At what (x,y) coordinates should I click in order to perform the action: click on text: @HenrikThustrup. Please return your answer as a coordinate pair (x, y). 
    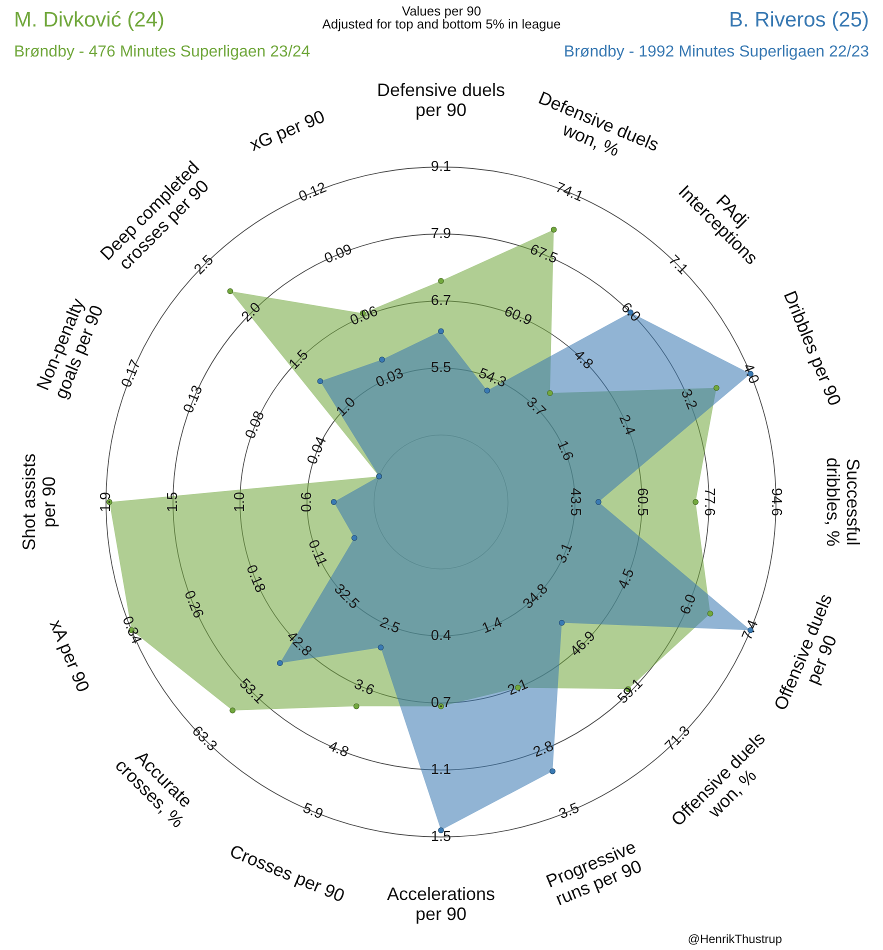
    Looking at the image, I should click on (735, 939).